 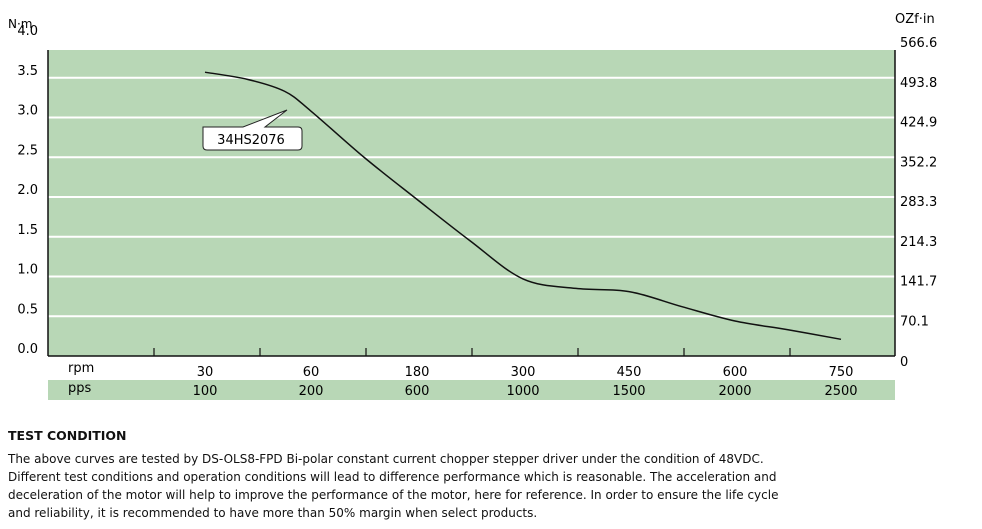 I want to click on series-callout, so click(x=252, y=130).